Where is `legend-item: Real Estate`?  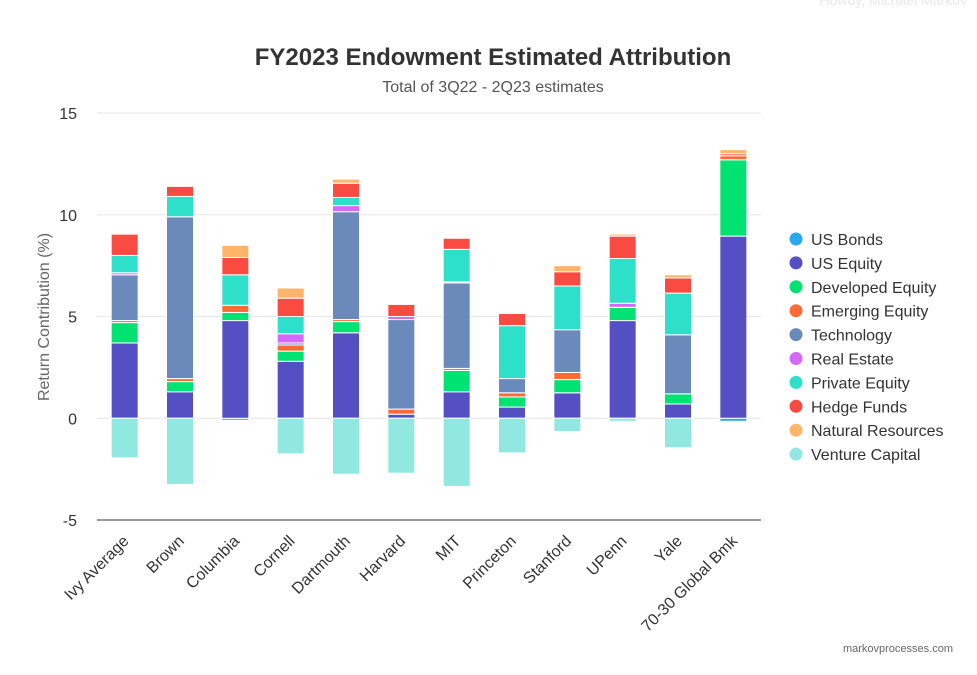 legend-item: Real Estate is located at coordinates (841, 360).